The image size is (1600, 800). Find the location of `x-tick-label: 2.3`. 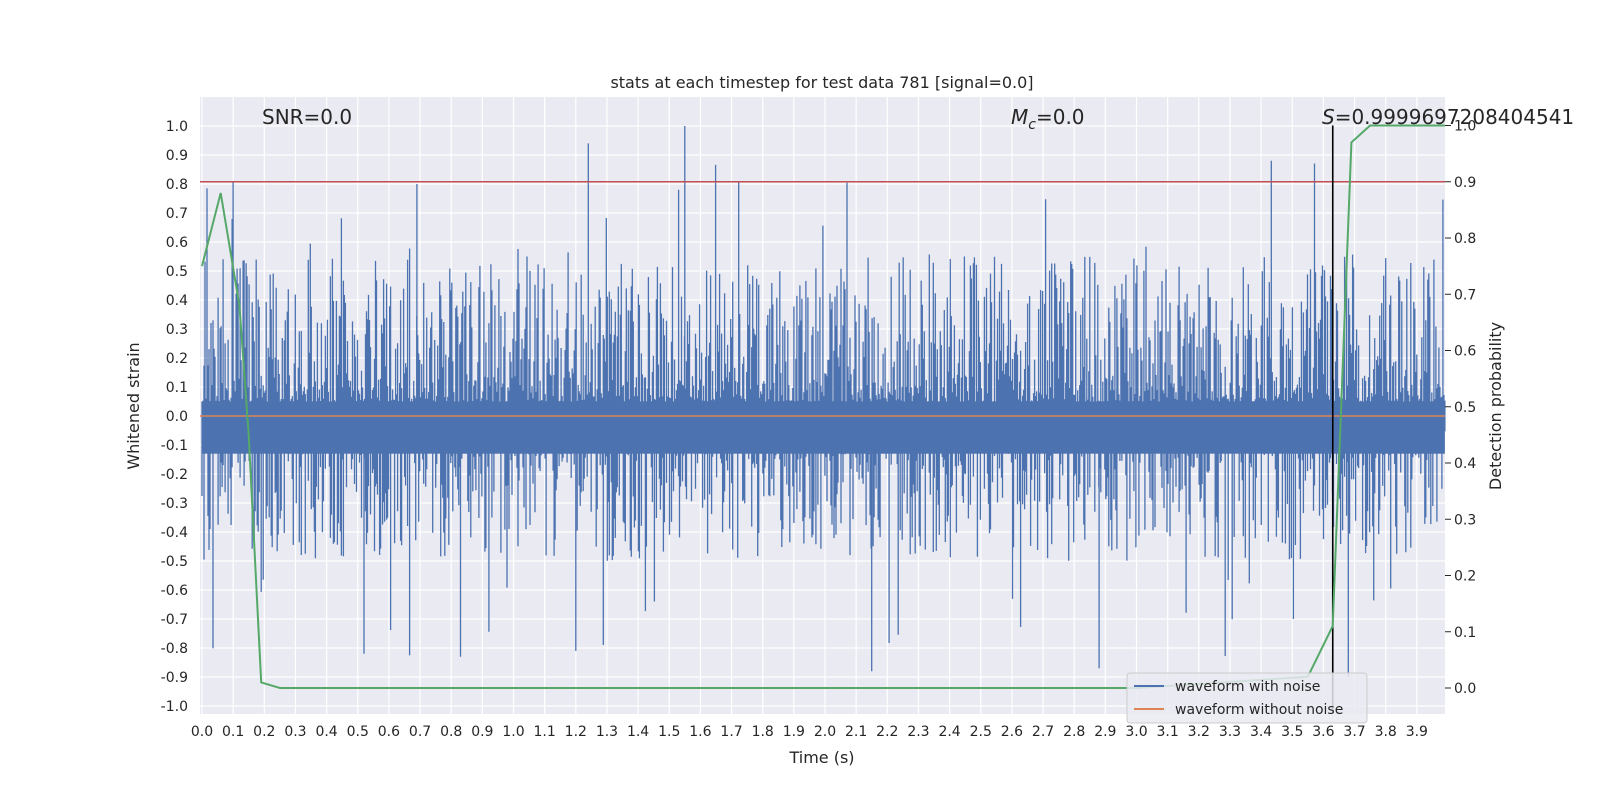

x-tick-label: 2.3 is located at coordinates (918, 732).